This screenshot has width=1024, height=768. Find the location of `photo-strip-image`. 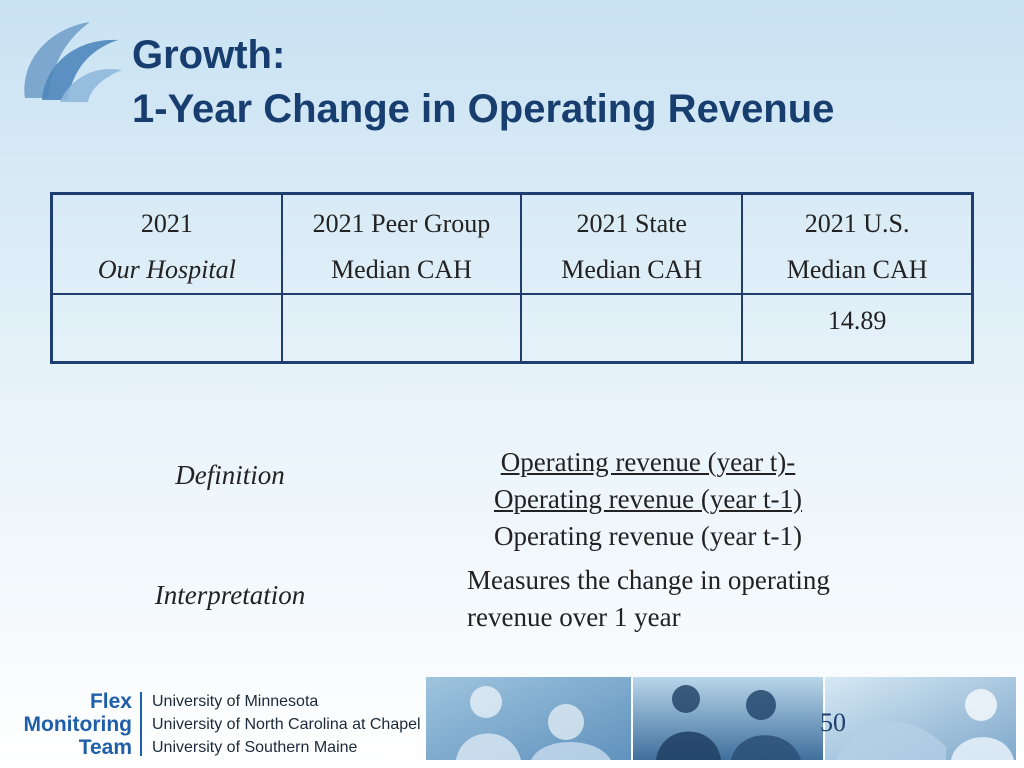

photo-strip-image is located at coordinates (721, 718).